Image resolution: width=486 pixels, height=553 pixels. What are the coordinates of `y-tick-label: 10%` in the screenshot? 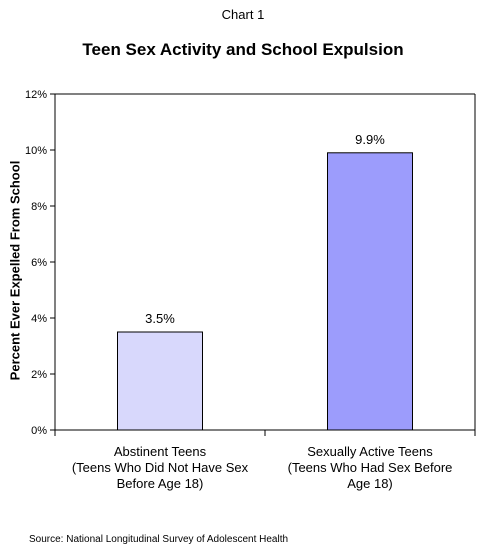 It's located at (36, 151).